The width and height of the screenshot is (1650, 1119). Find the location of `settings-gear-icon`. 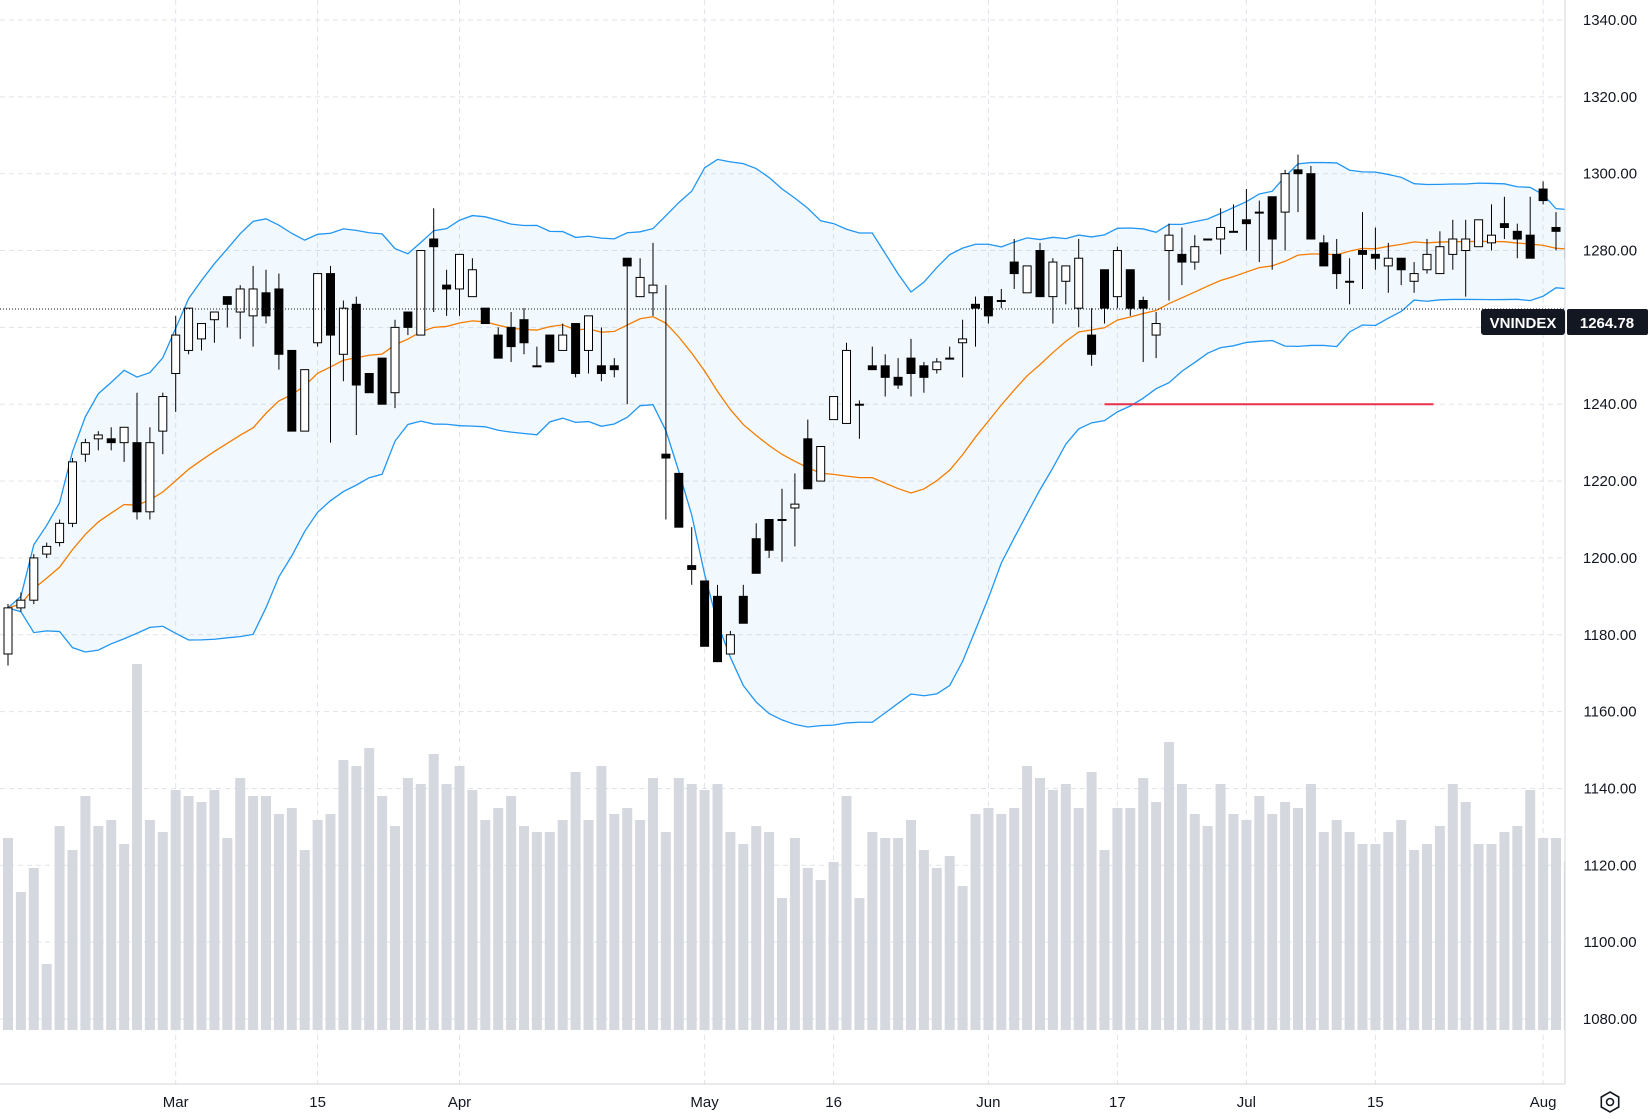

settings-gear-icon is located at coordinates (1610, 1102).